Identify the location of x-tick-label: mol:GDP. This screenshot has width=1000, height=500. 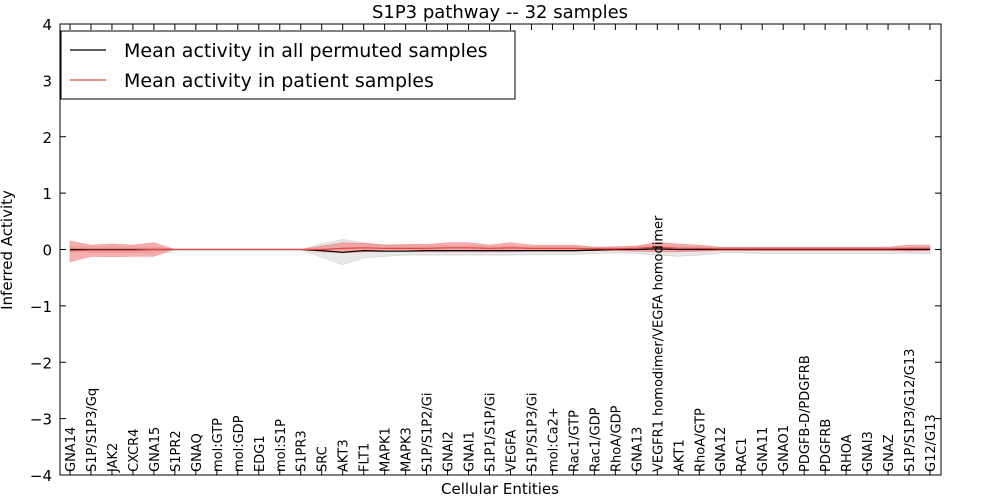
(239, 443).